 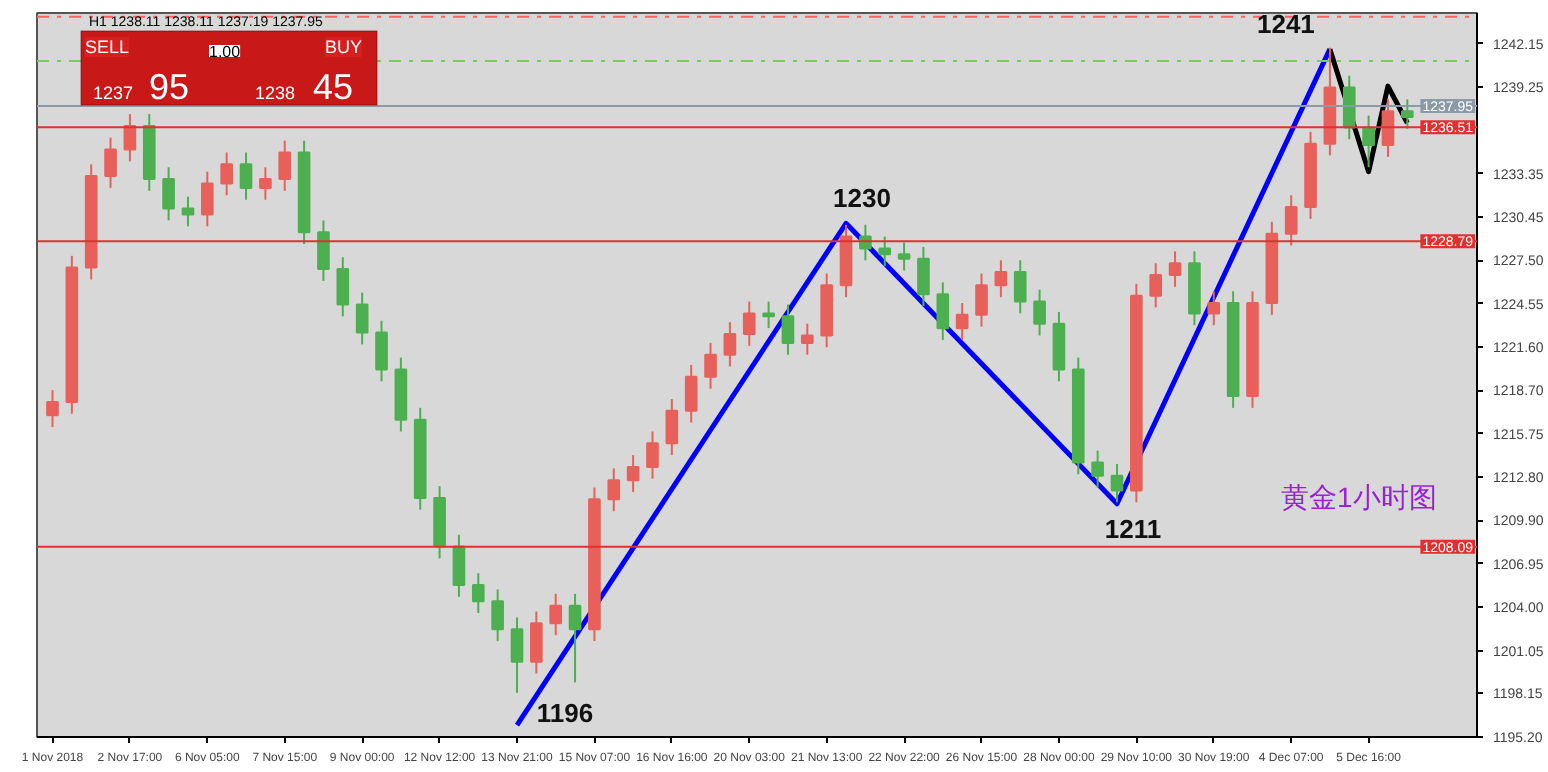 What do you see at coordinates (862, 198) in the screenshot?
I see `annotation: 1230` at bounding box center [862, 198].